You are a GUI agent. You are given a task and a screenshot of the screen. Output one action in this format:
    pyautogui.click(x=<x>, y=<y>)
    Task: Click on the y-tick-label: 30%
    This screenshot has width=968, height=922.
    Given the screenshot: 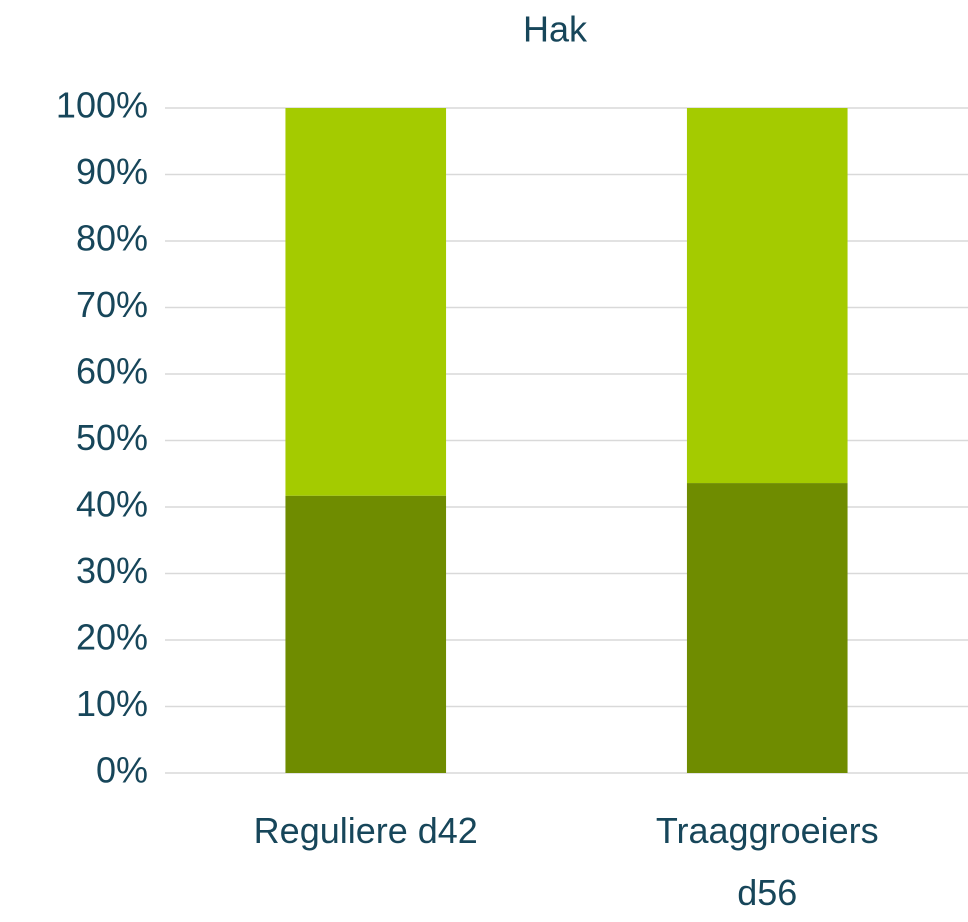 What is the action you would take?
    pyautogui.click(x=112, y=570)
    